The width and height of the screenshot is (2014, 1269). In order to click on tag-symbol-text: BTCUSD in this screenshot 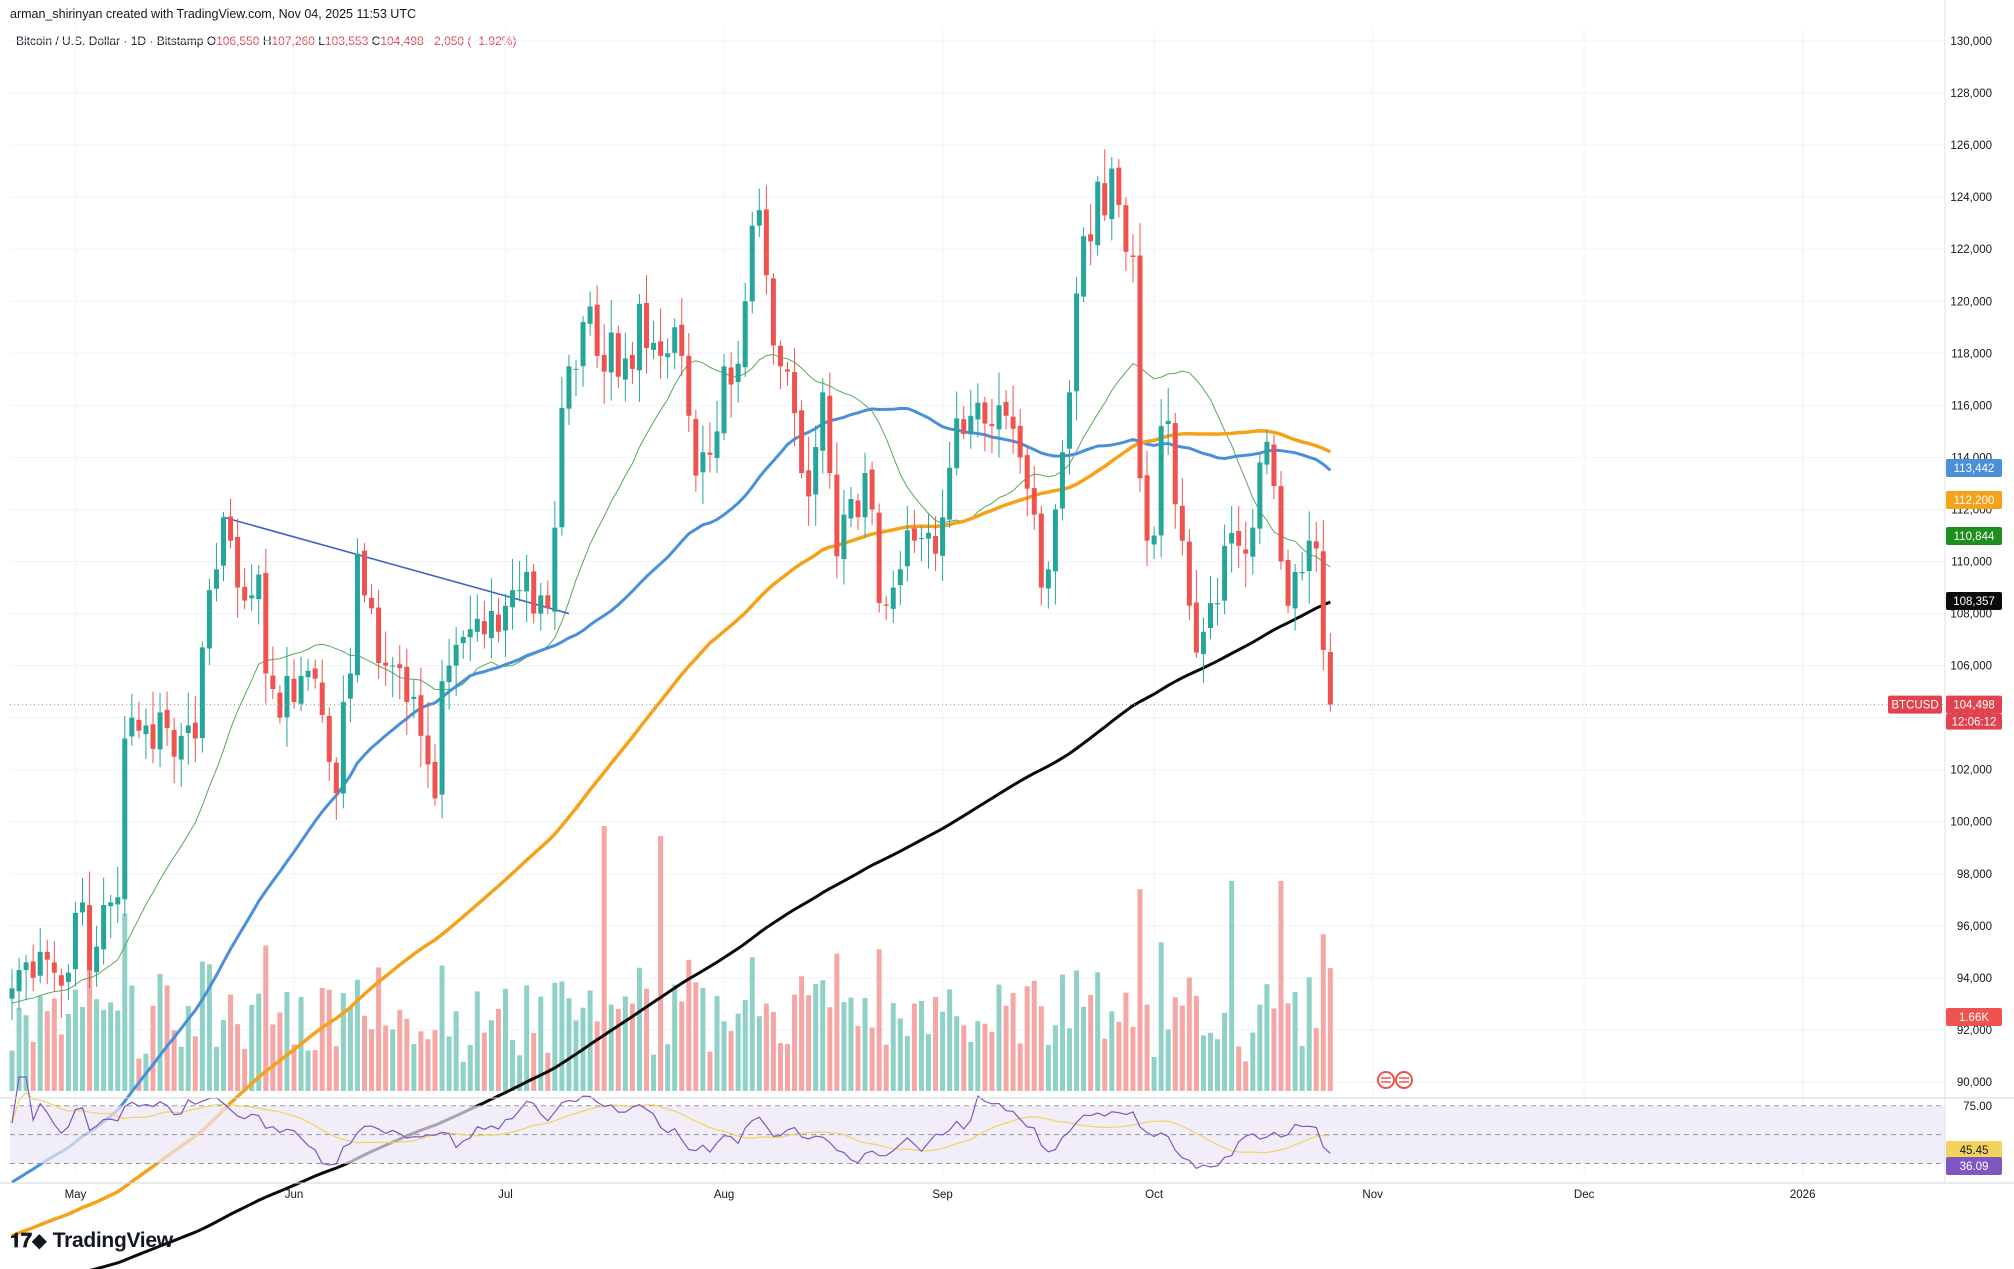, I will do `click(1914, 706)`.